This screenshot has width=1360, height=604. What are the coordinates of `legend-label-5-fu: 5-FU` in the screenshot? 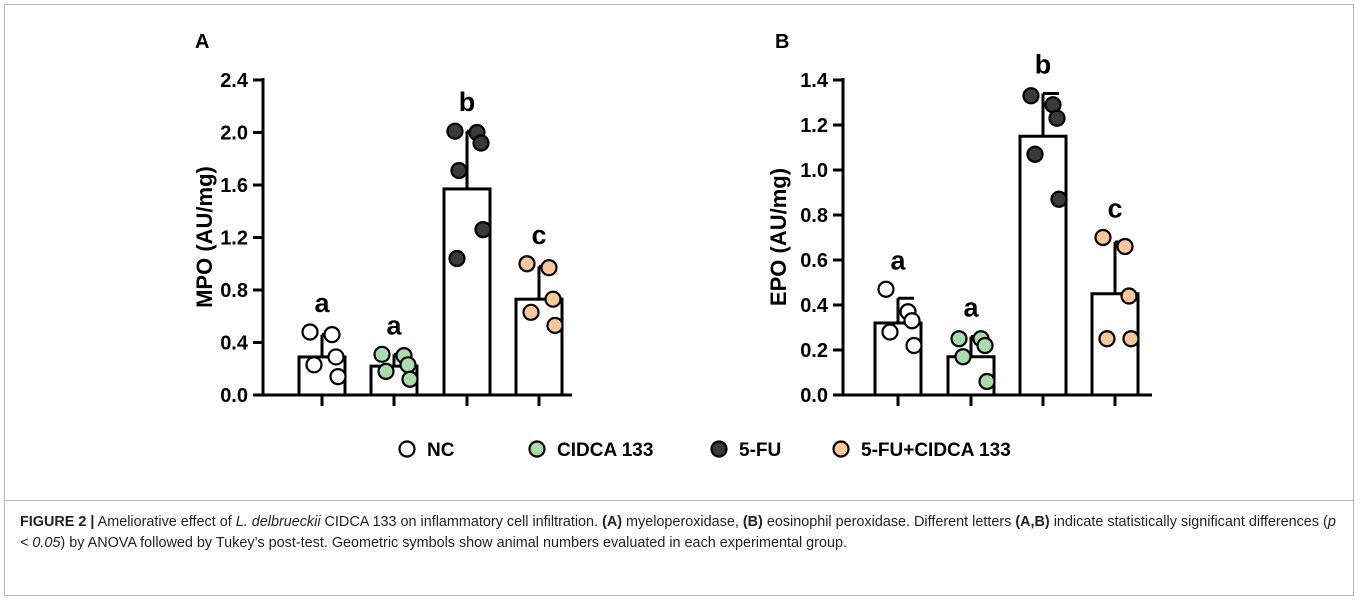 It's located at (760, 450).